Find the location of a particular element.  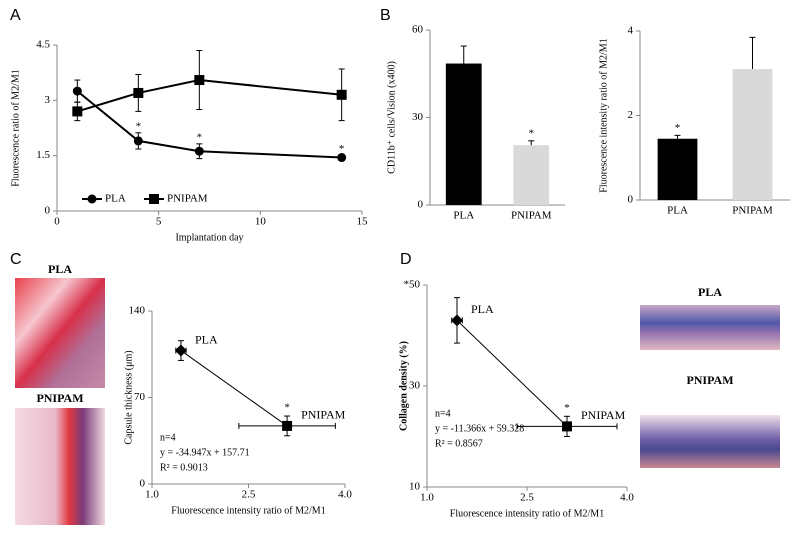

panel-label: B is located at coordinates (385, 15).